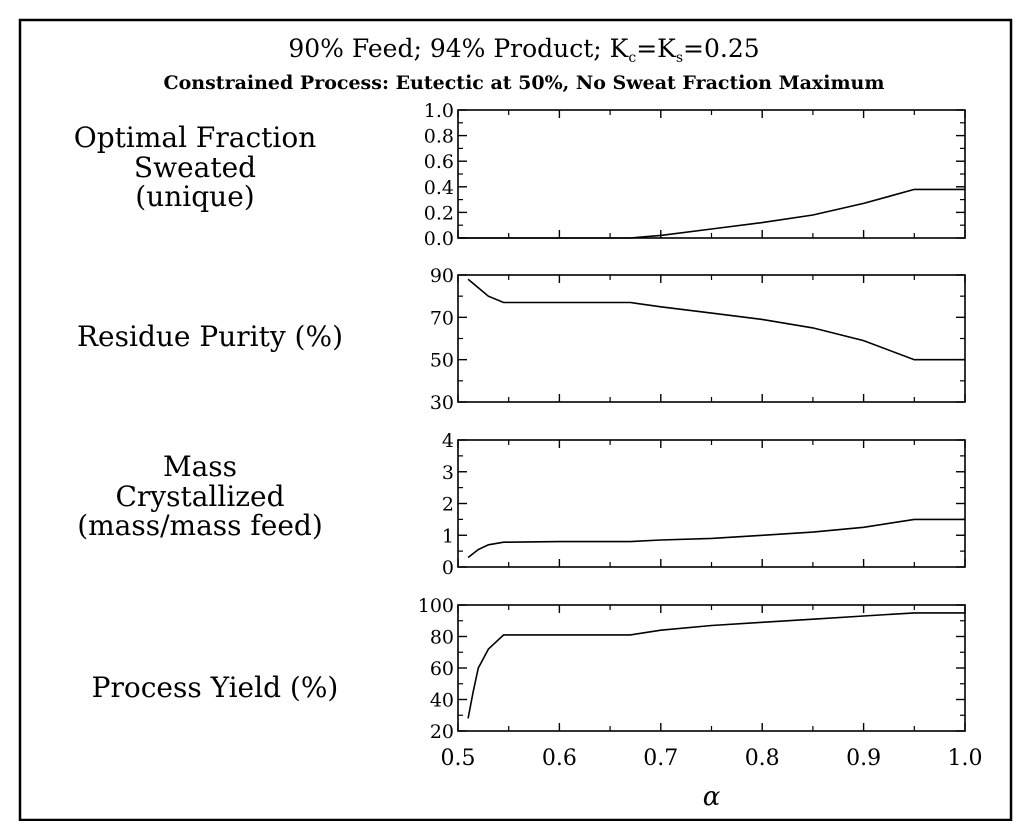 The image size is (1029, 821). Describe the element at coordinates (448, 536) in the screenshot. I see `panel-3-ytick-label: 1` at that location.